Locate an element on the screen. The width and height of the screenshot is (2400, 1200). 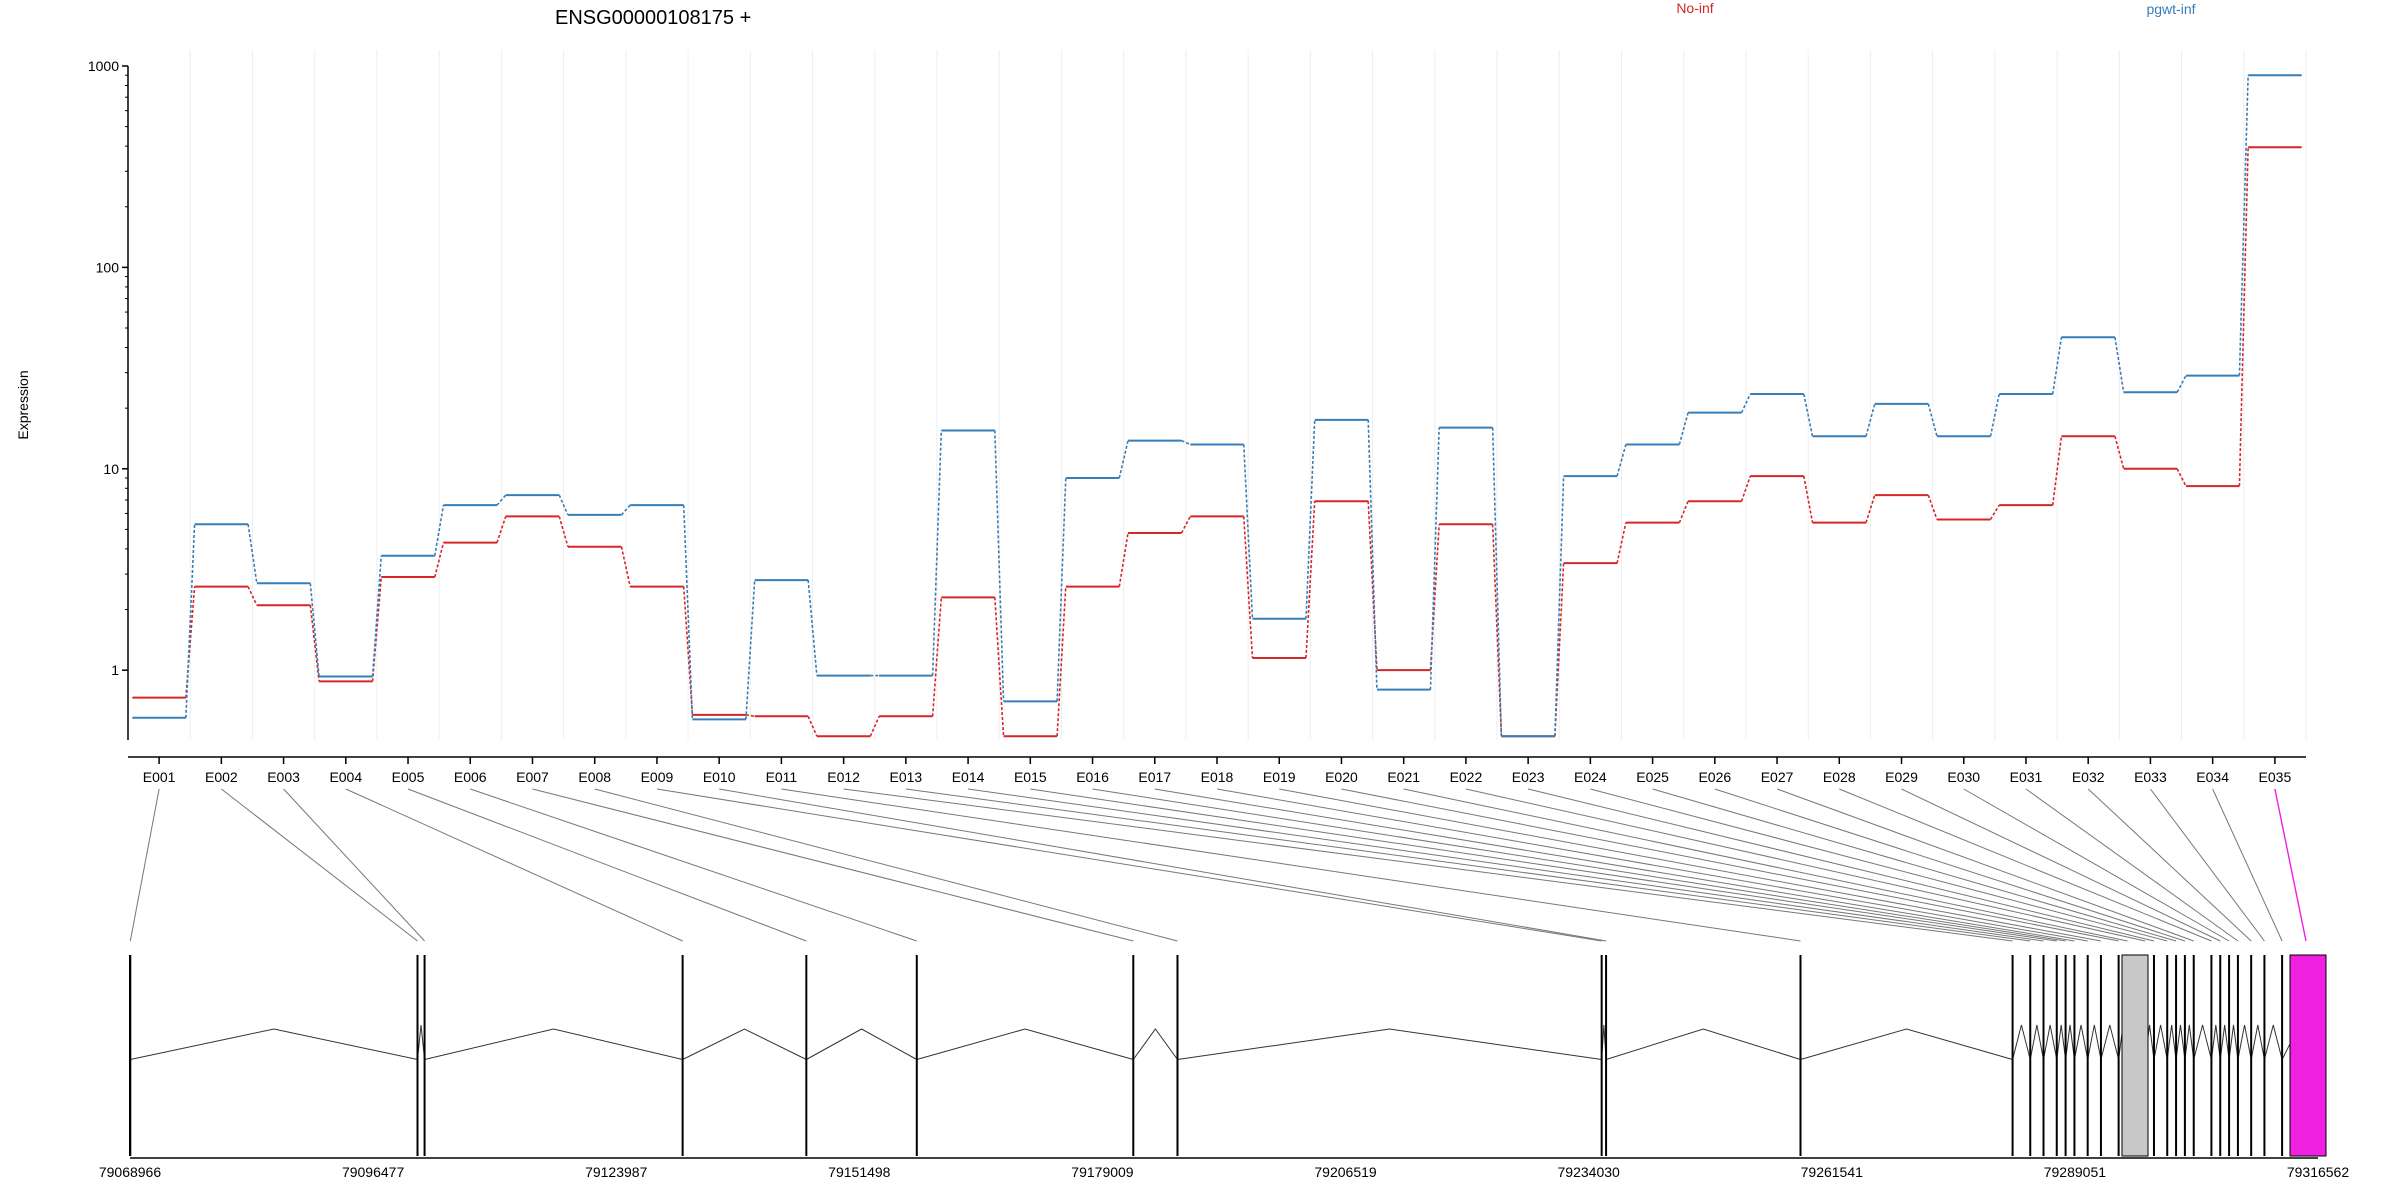
exon-label-E018: E018 is located at coordinates (1217, 777).